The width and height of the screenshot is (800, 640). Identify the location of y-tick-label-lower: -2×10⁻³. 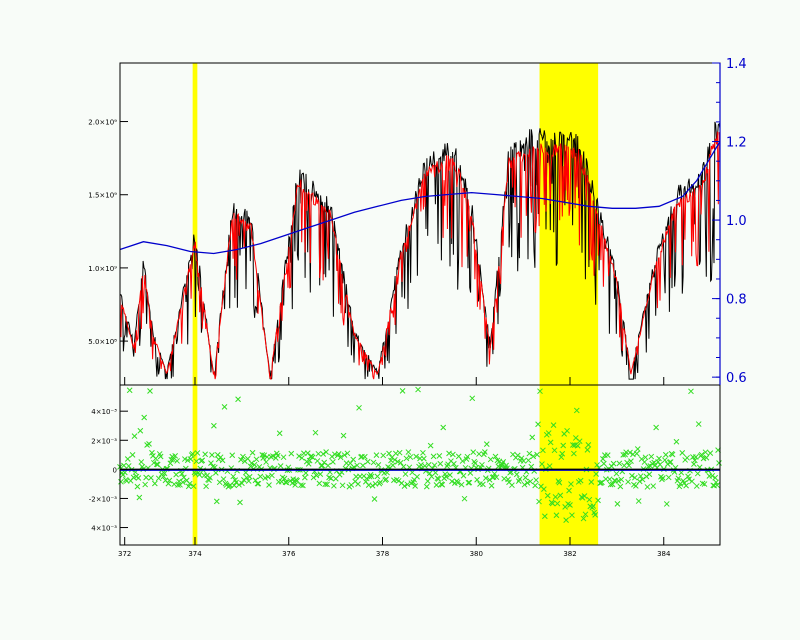
(103, 499).